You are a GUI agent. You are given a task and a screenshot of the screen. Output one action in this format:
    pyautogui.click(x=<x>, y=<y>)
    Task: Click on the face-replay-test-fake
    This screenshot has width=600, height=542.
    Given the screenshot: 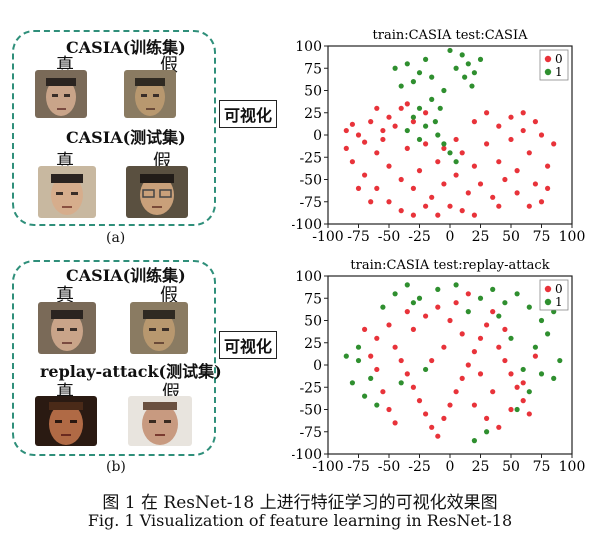 What is the action you would take?
    pyautogui.click(x=160, y=421)
    